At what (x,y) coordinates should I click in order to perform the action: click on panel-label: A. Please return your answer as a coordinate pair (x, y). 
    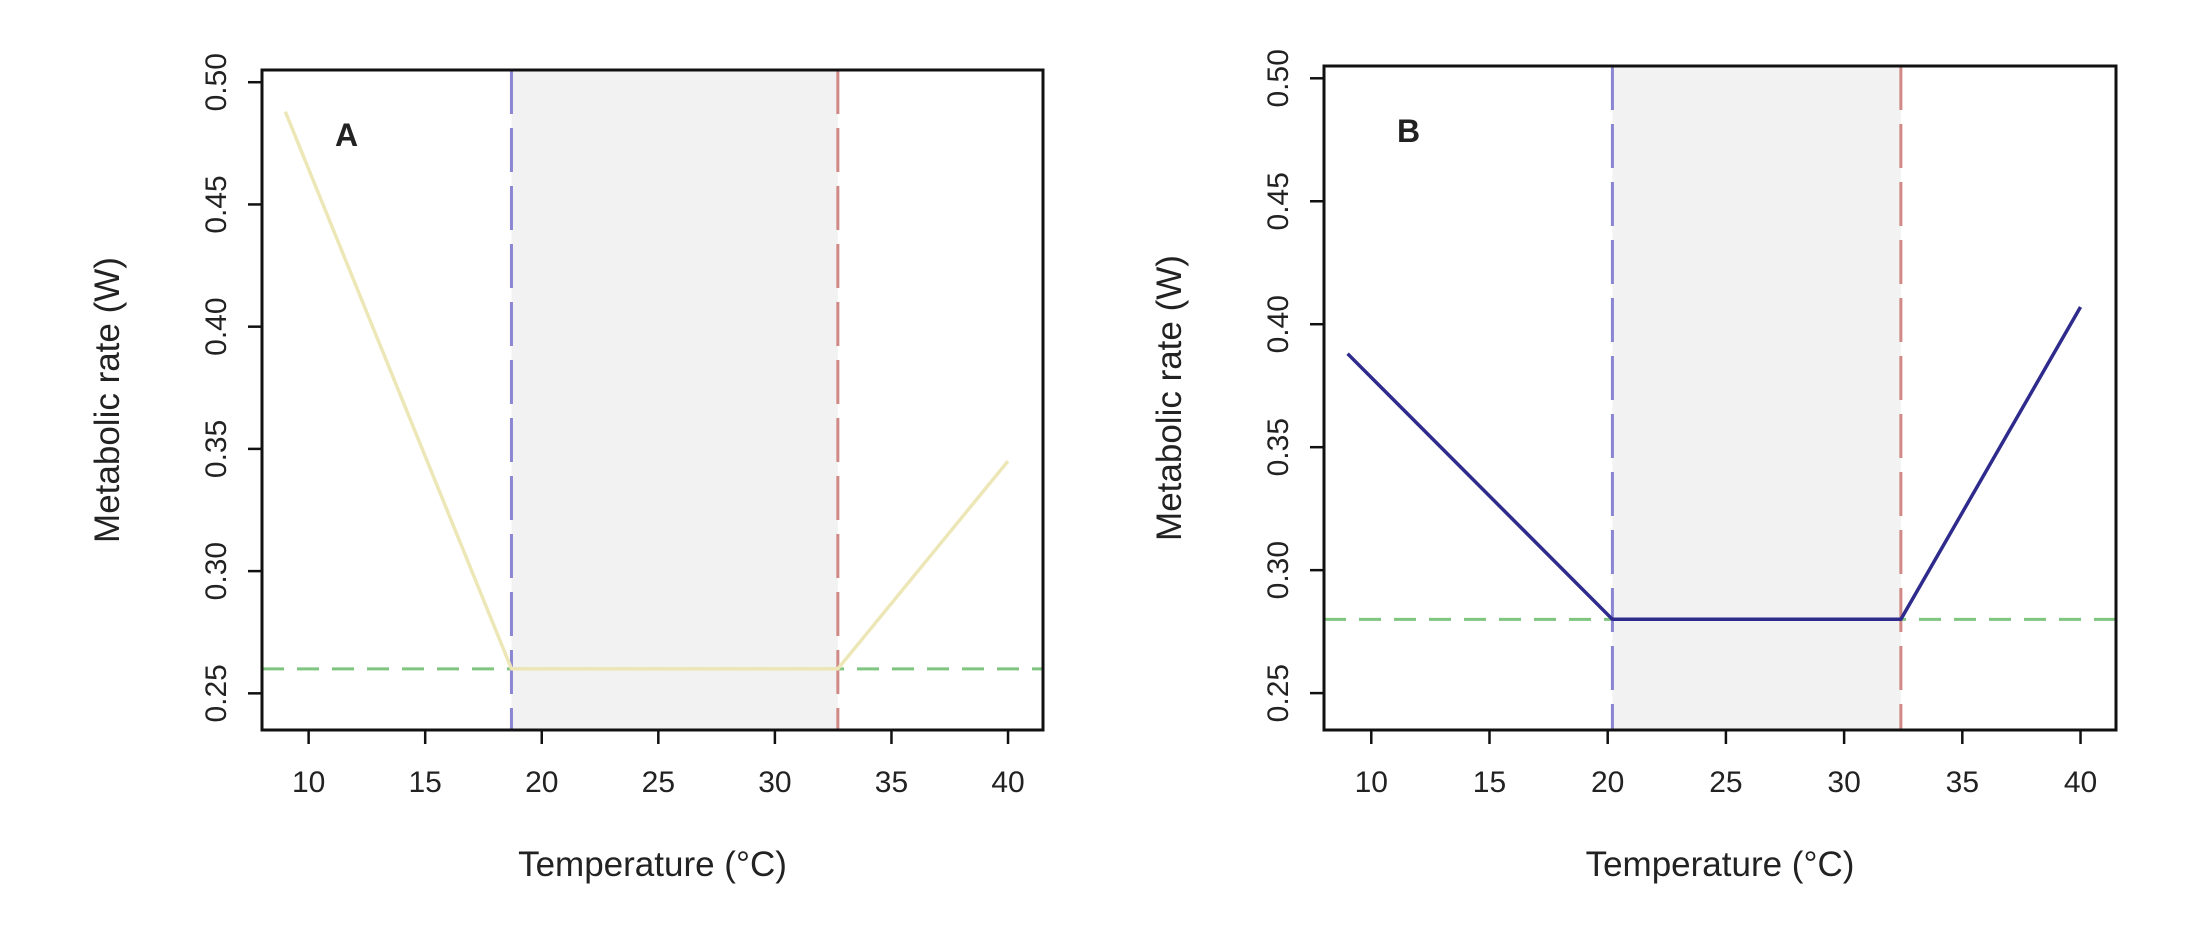
    Looking at the image, I should click on (346, 135).